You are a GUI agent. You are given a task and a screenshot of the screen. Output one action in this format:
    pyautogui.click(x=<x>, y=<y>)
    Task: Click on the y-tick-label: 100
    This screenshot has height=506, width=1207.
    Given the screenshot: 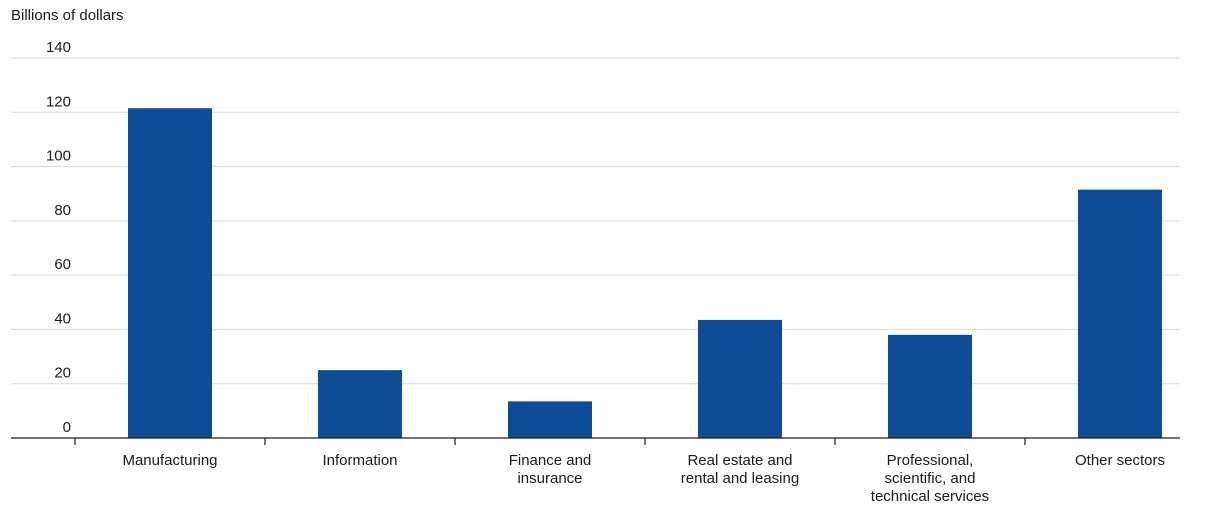 What is the action you would take?
    pyautogui.click(x=58, y=156)
    